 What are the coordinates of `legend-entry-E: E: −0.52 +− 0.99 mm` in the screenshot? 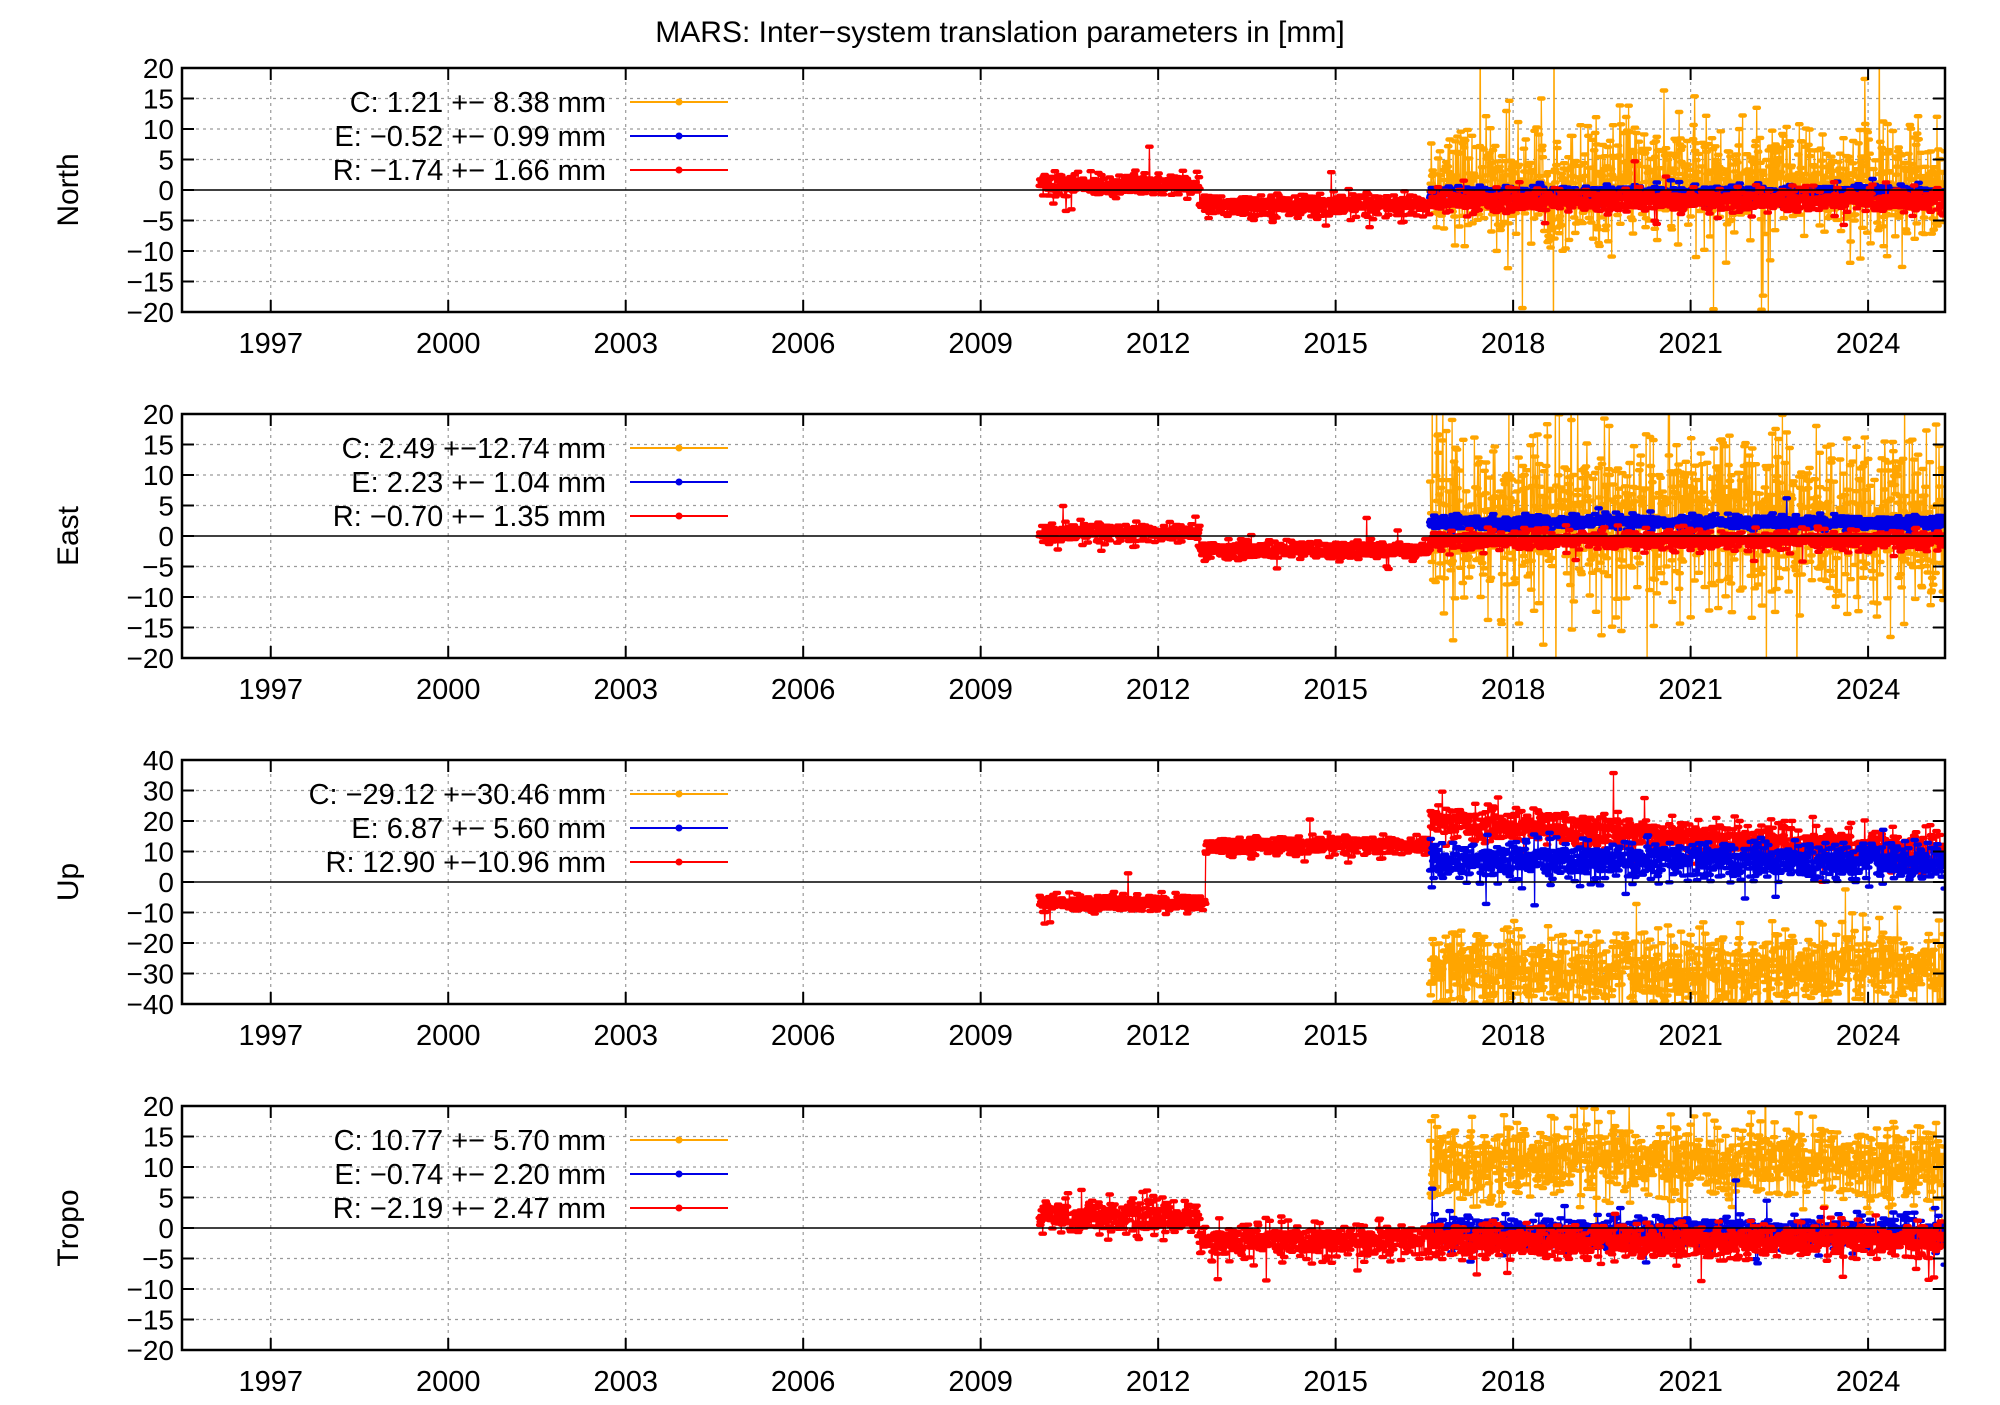 It's located at (470, 137).